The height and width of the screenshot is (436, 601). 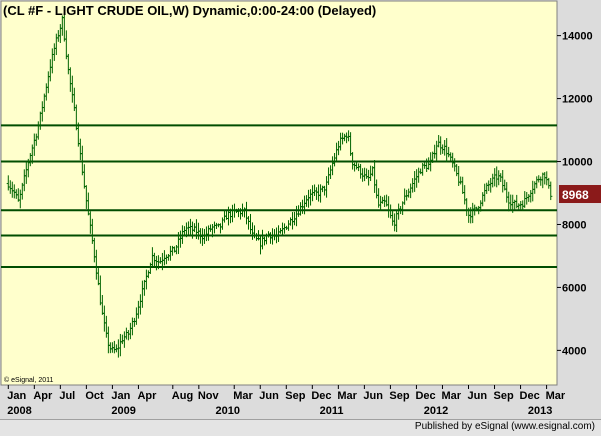 What do you see at coordinates (436, 411) in the screenshot?
I see `x-year-label-4: 2012` at bounding box center [436, 411].